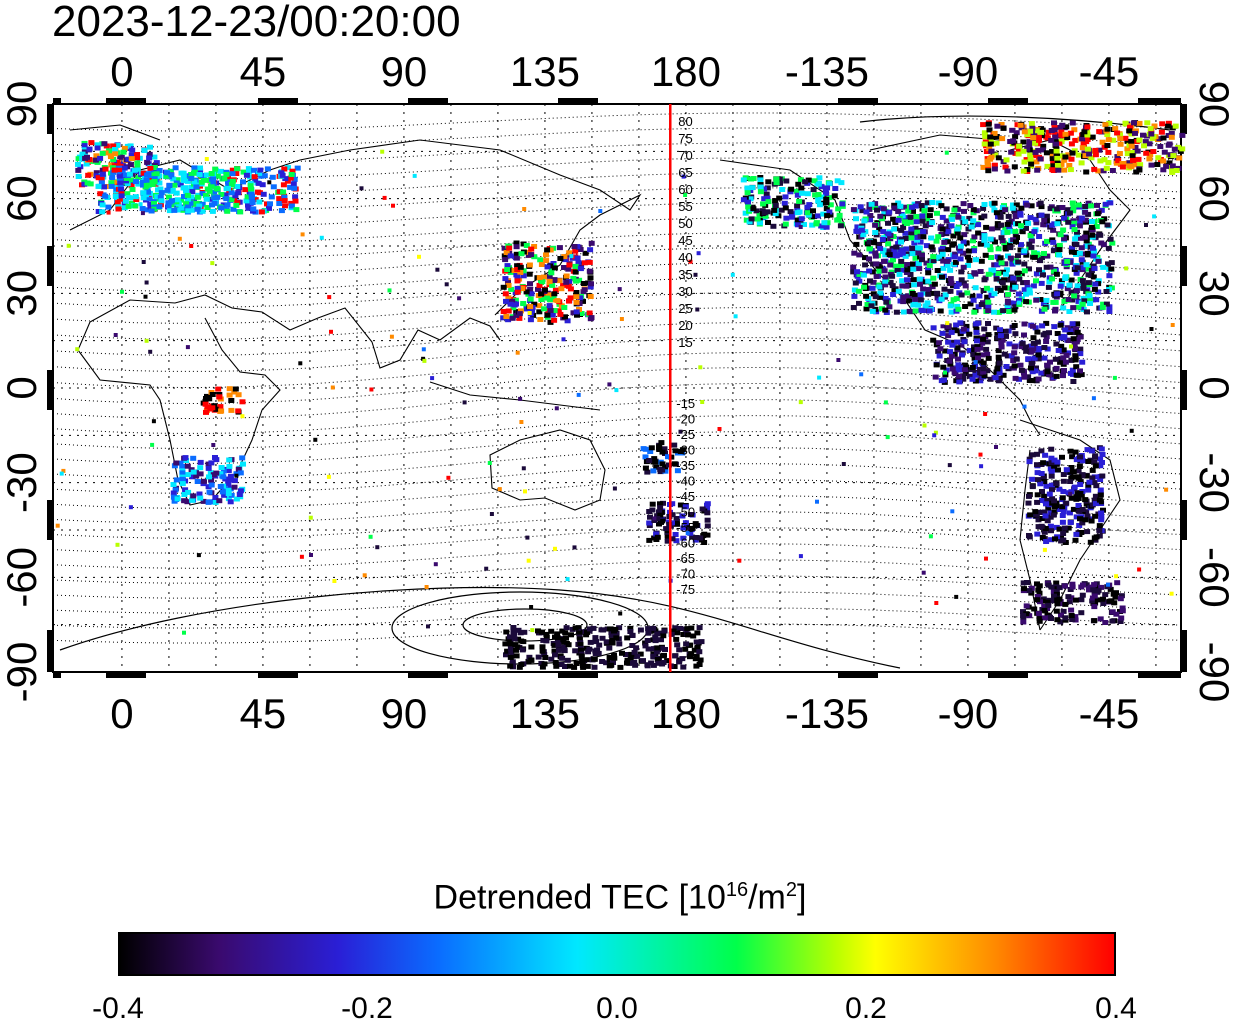 The height and width of the screenshot is (1026, 1240). I want to click on top-lon-tick-label: 0, so click(121, 71).